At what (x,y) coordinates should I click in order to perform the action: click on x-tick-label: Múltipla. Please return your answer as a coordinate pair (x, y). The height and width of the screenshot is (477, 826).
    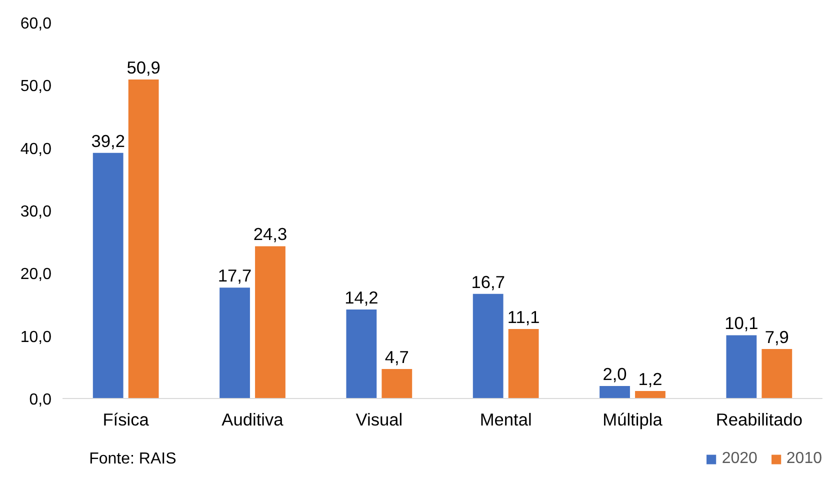
    Looking at the image, I should click on (632, 420).